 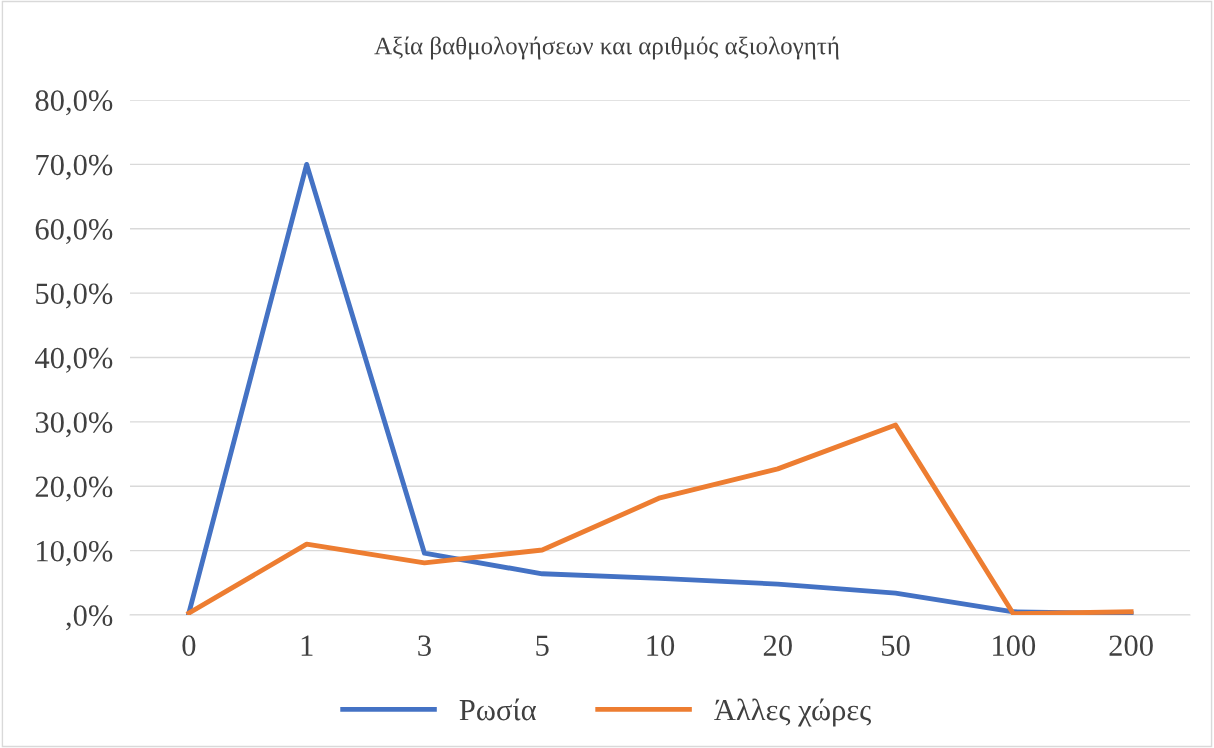 What do you see at coordinates (1131, 645) in the screenshot?
I see `x-tick-label: 200` at bounding box center [1131, 645].